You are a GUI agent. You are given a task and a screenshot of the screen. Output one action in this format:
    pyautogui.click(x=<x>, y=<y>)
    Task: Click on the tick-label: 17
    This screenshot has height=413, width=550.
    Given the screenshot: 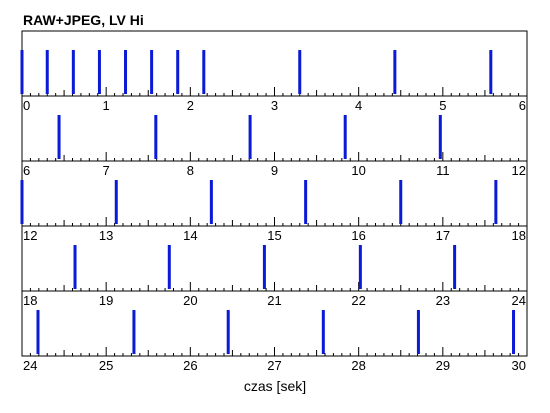 What is the action you would take?
    pyautogui.click(x=443, y=235)
    